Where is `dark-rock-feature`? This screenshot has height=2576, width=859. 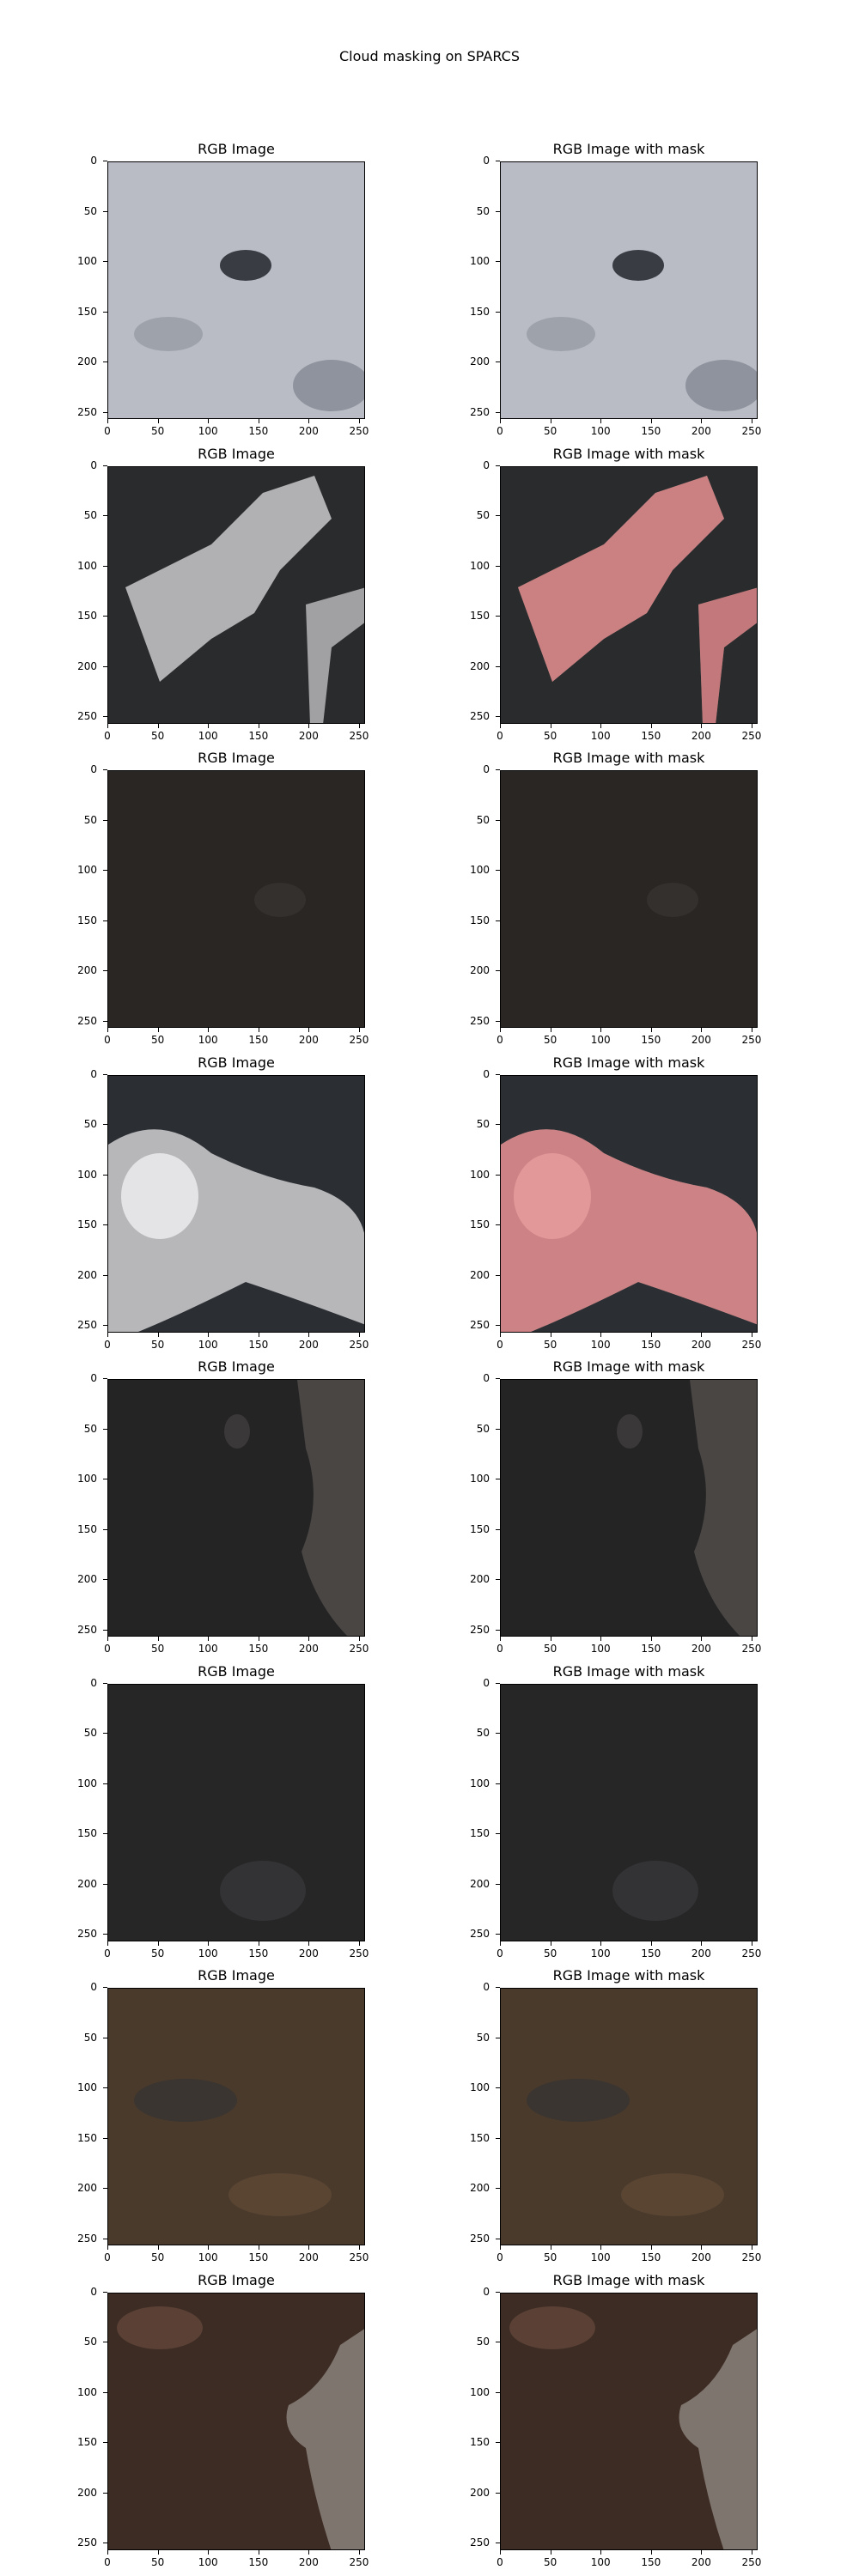 dark-rock-feature is located at coordinates (638, 265).